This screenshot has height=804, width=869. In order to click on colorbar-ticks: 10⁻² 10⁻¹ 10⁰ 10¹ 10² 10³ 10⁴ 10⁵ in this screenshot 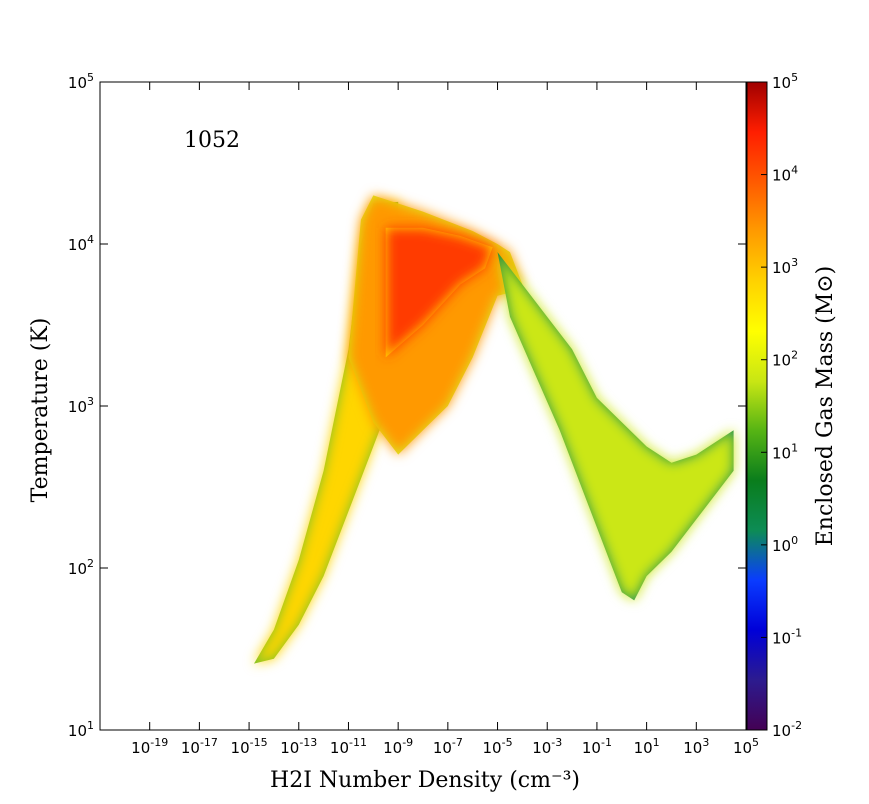, I will do `click(781, 405)`.